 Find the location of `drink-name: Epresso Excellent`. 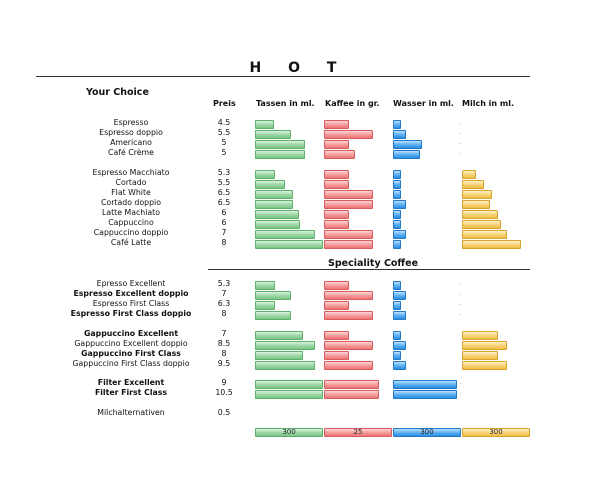

drink-name: Epresso Excellent is located at coordinates (131, 283).